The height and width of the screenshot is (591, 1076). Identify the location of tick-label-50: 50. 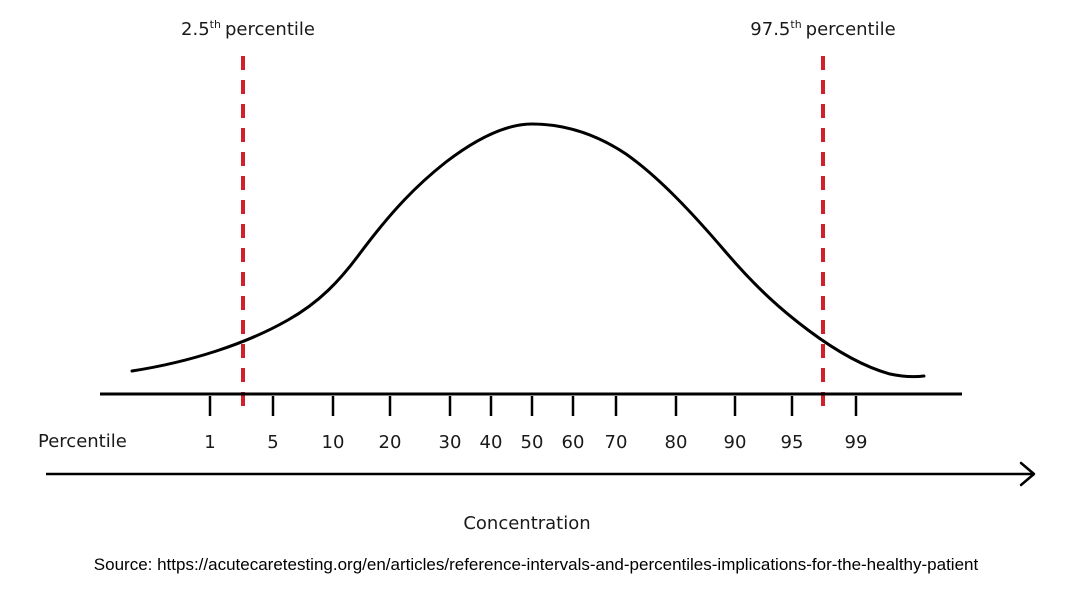
(532, 442).